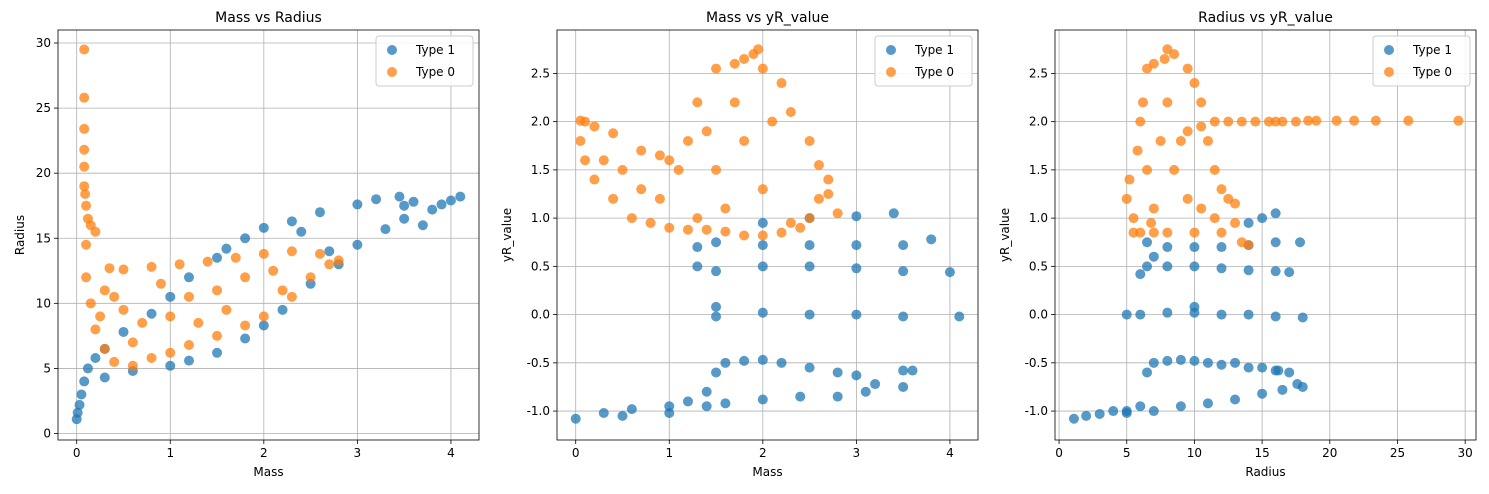  I want to click on x-tick-label: 4, so click(451, 453).